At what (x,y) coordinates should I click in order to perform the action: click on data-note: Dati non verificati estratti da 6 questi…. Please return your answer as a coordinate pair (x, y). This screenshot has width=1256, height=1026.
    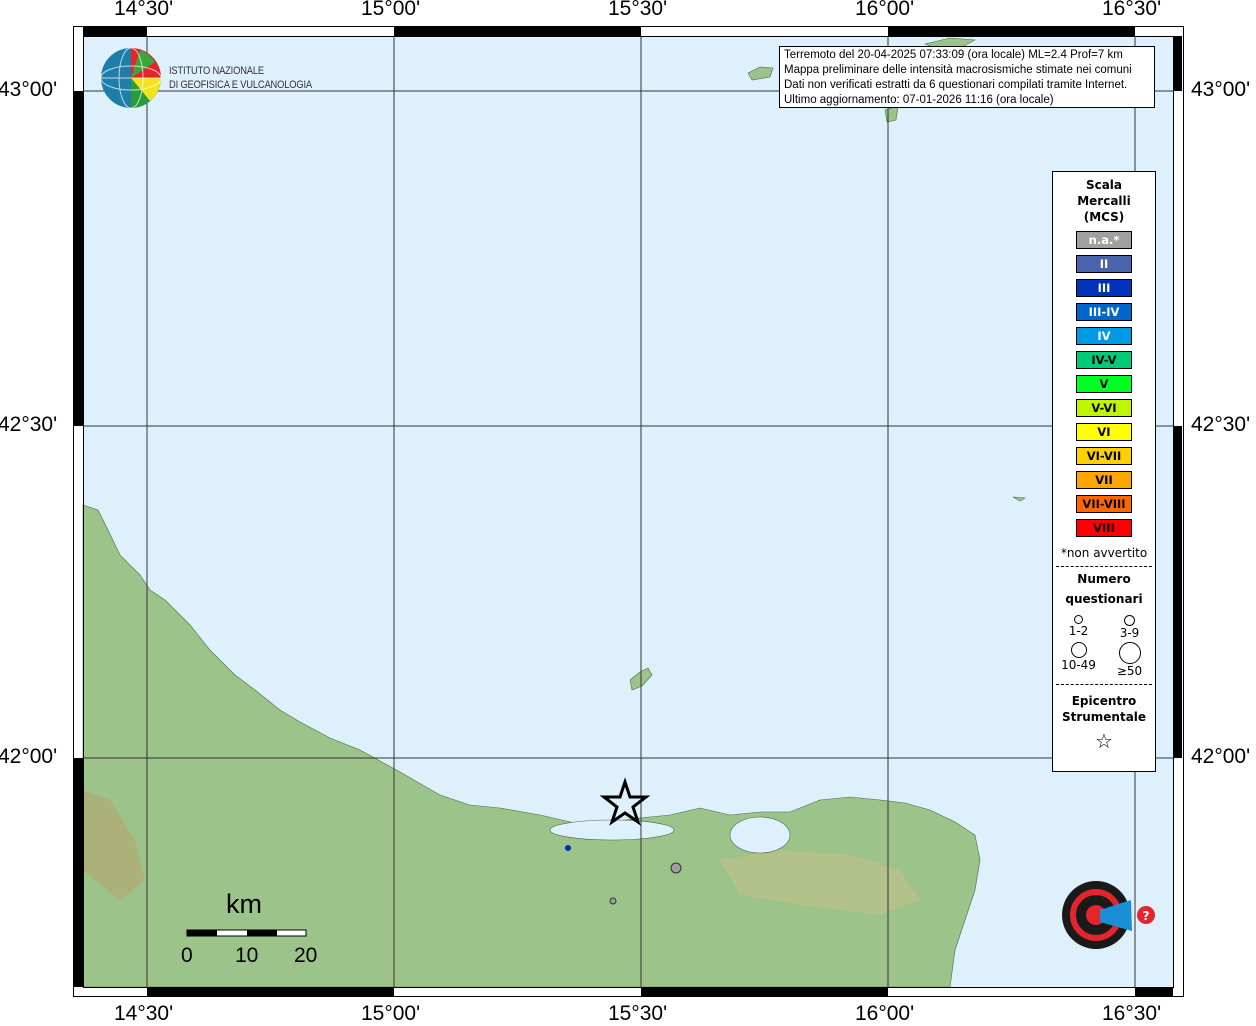
    Looking at the image, I should click on (956, 85).